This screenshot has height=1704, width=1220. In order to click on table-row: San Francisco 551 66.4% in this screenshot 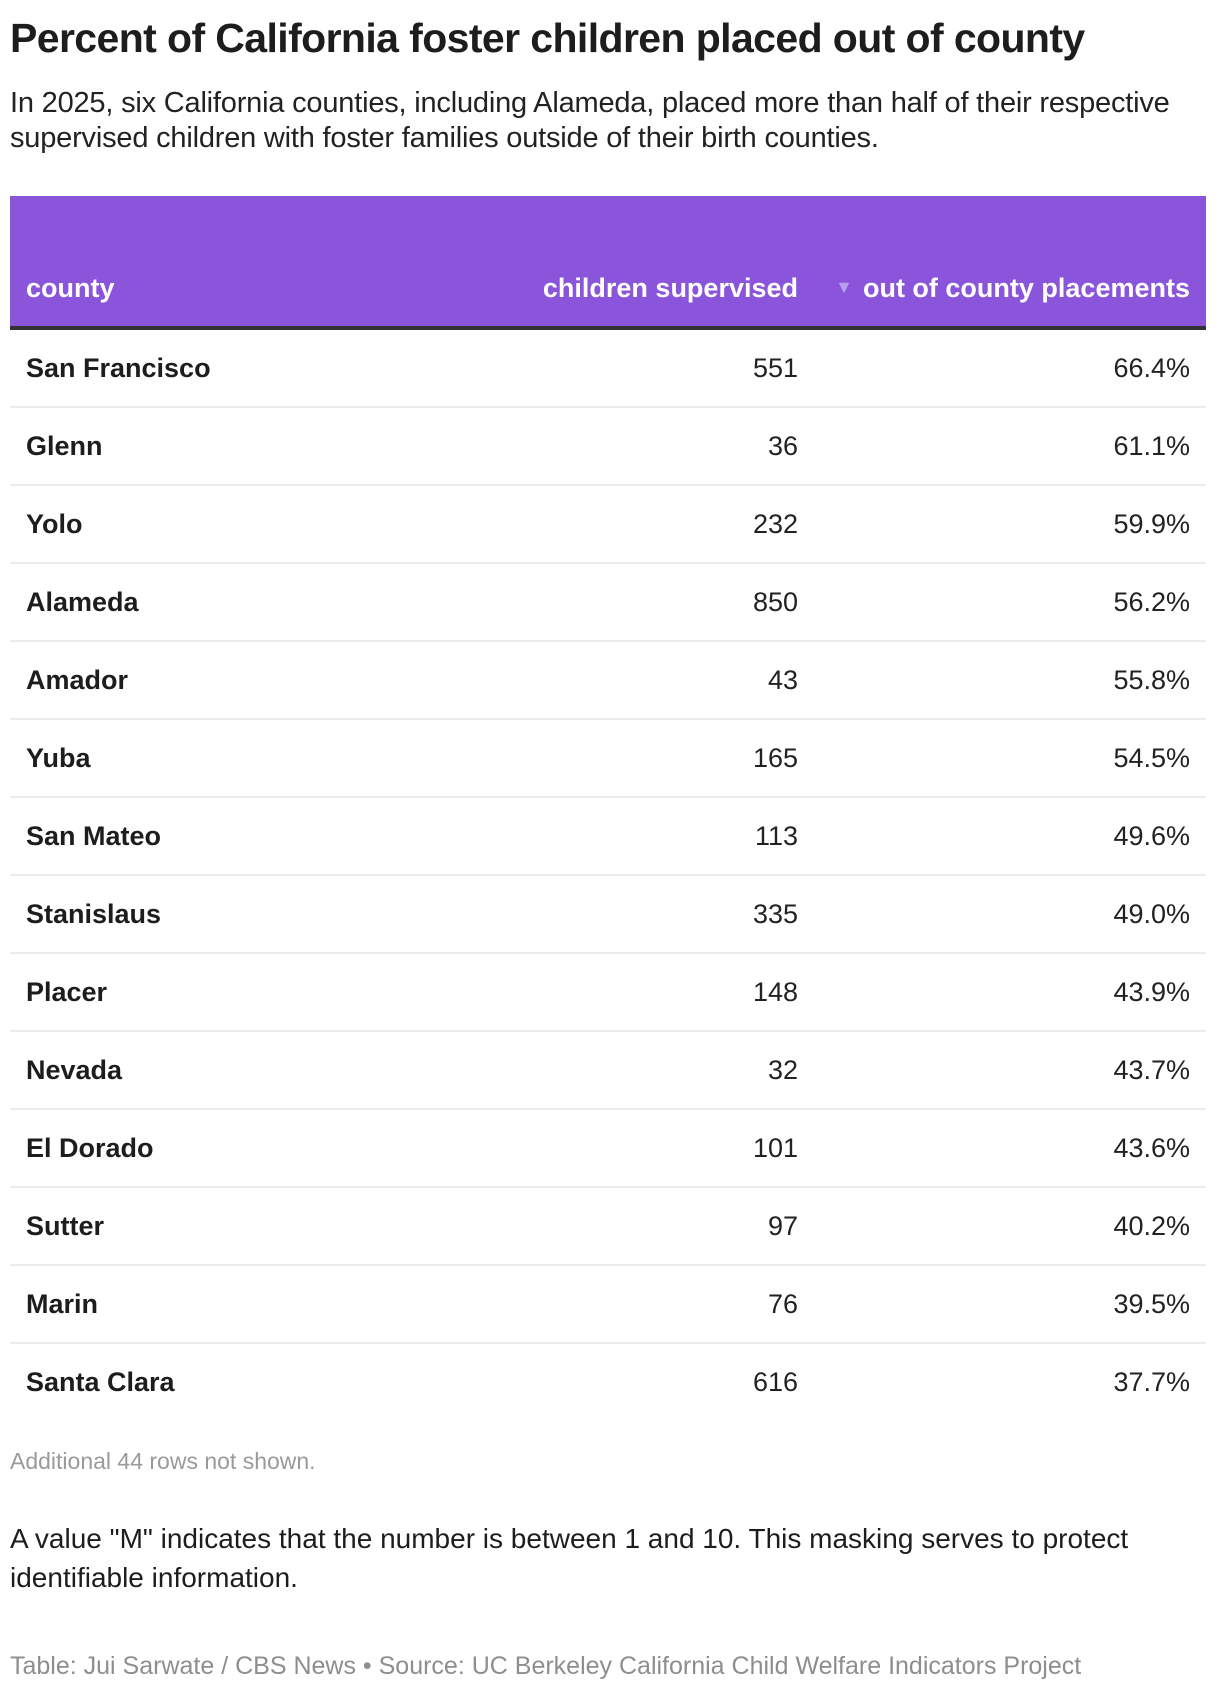, I will do `click(608, 368)`.